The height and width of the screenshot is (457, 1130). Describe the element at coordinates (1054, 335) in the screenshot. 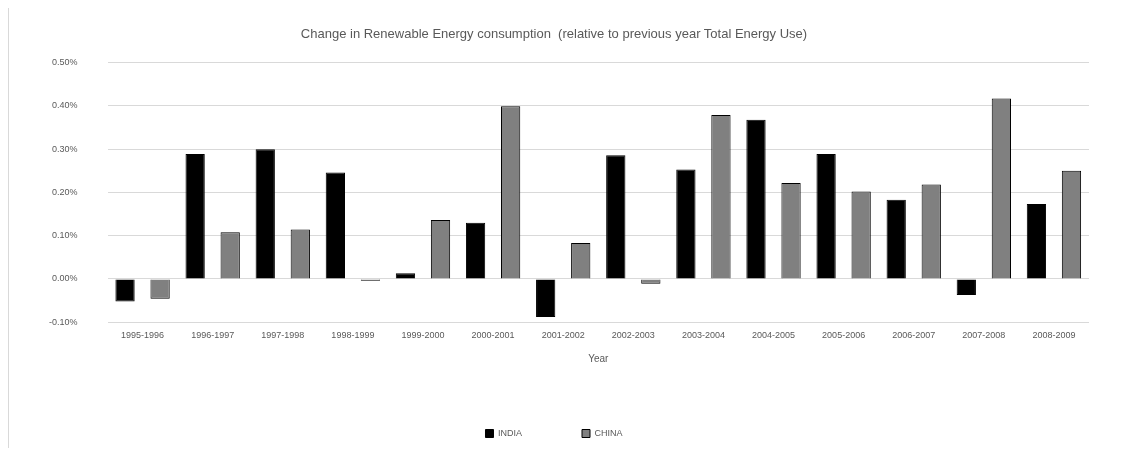

I see `x-tick-label: 2008-2009` at that location.